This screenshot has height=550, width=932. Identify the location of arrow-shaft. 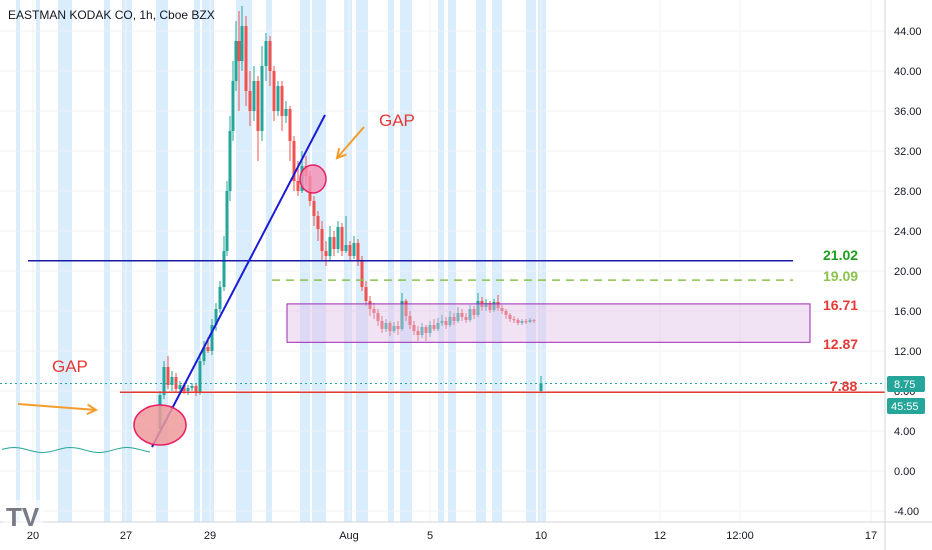
(57, 407).